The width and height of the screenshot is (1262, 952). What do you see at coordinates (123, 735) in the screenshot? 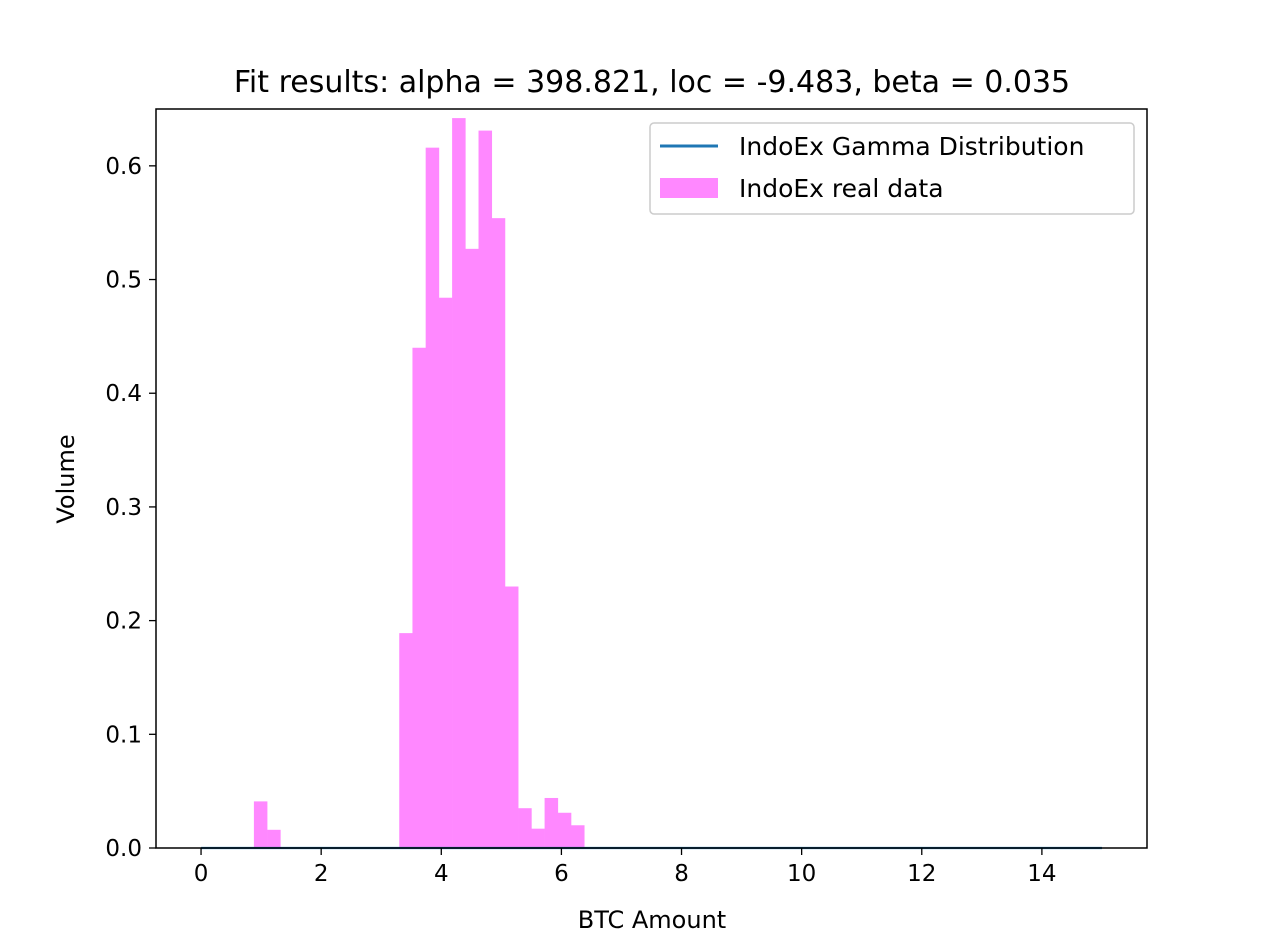
I see `y-tick-label: 0.1` at bounding box center [123, 735].